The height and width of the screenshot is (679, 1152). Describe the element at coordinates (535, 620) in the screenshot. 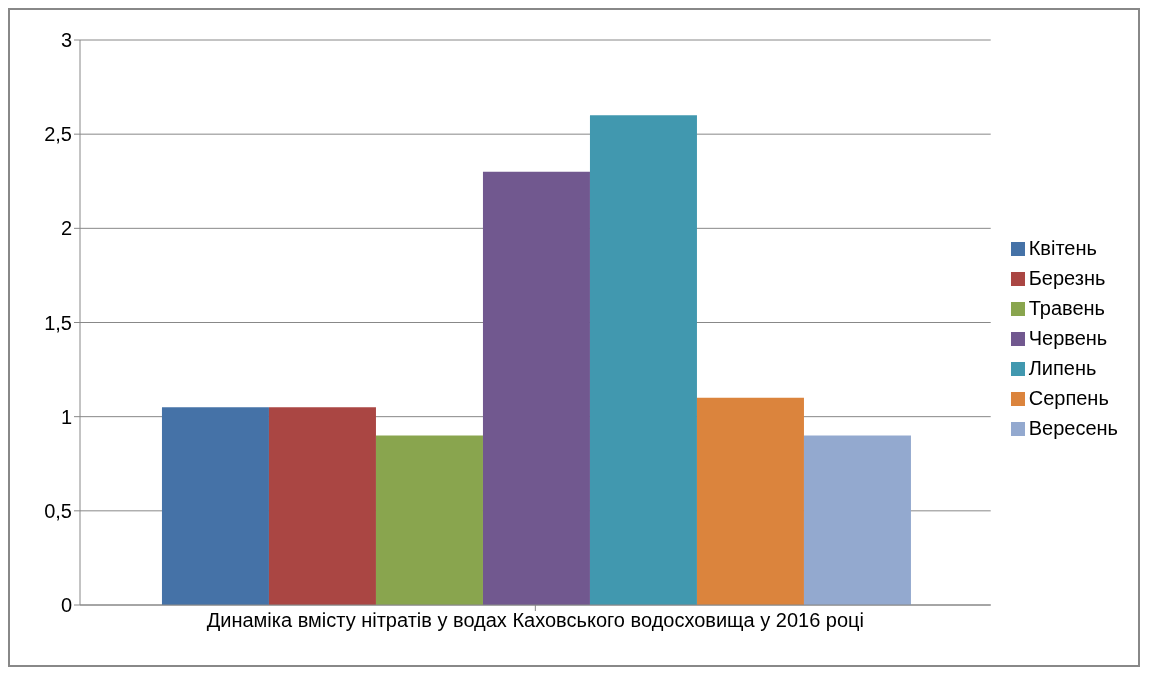

I see `x-tick-label: Динаміка вмісту нітратів у водах Каховського водосховища у 2016 році` at that location.